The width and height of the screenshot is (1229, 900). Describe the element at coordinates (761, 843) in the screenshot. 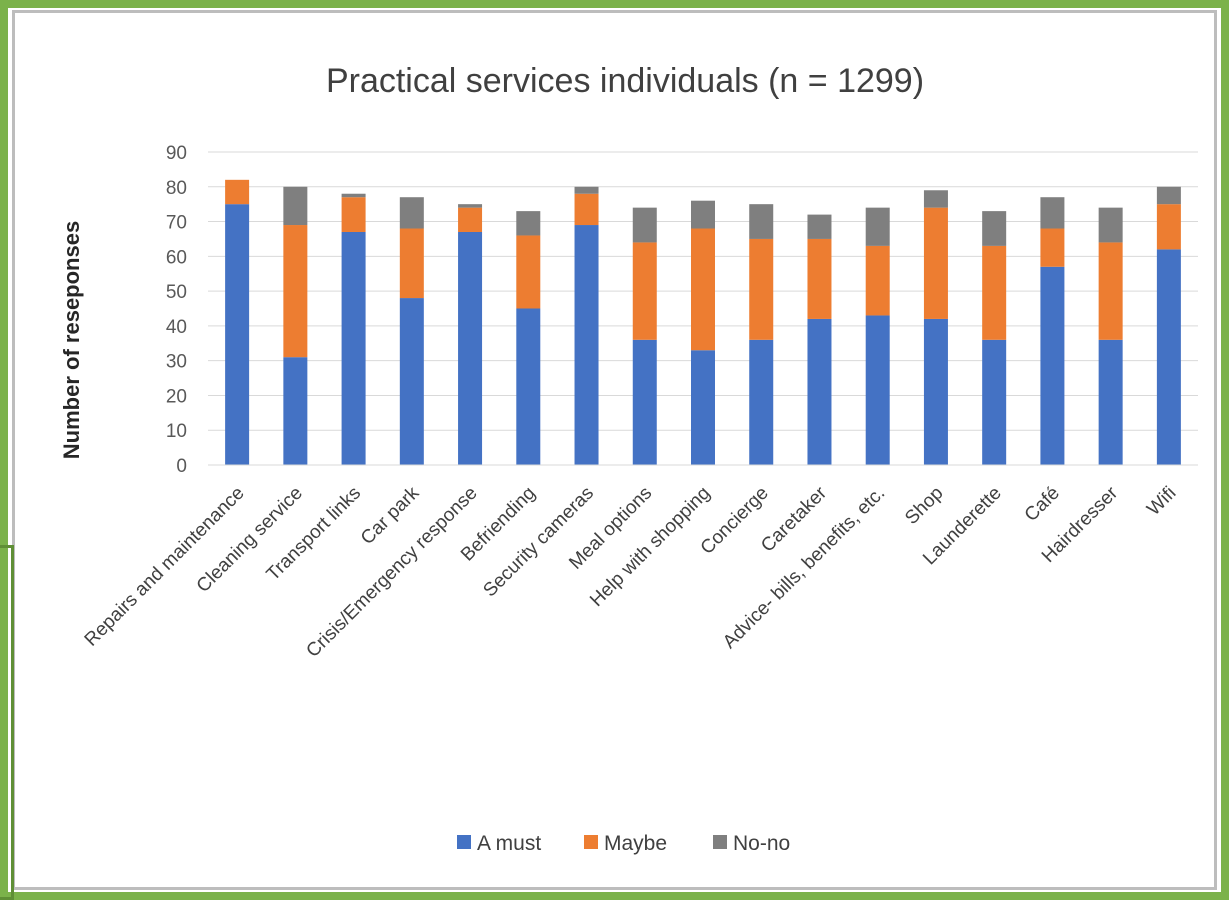

I see `legend-label: No-no` at that location.